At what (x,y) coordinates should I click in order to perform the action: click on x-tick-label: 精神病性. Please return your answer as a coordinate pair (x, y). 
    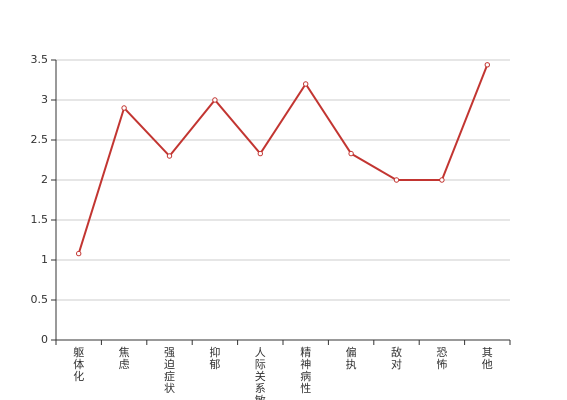
    Looking at the image, I should click on (306, 370).